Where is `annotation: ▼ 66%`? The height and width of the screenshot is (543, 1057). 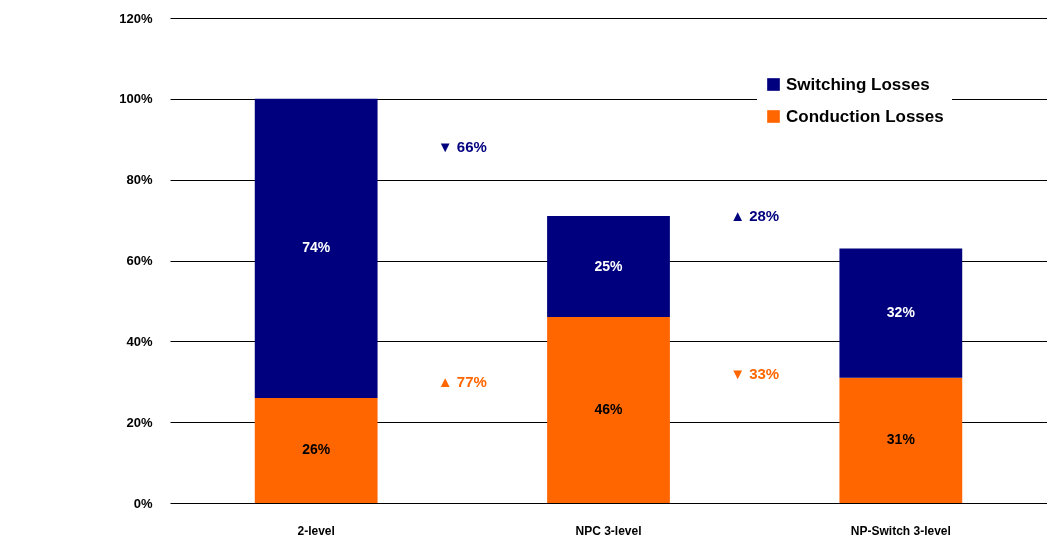
annotation: ▼ 66% is located at coordinates (462, 147).